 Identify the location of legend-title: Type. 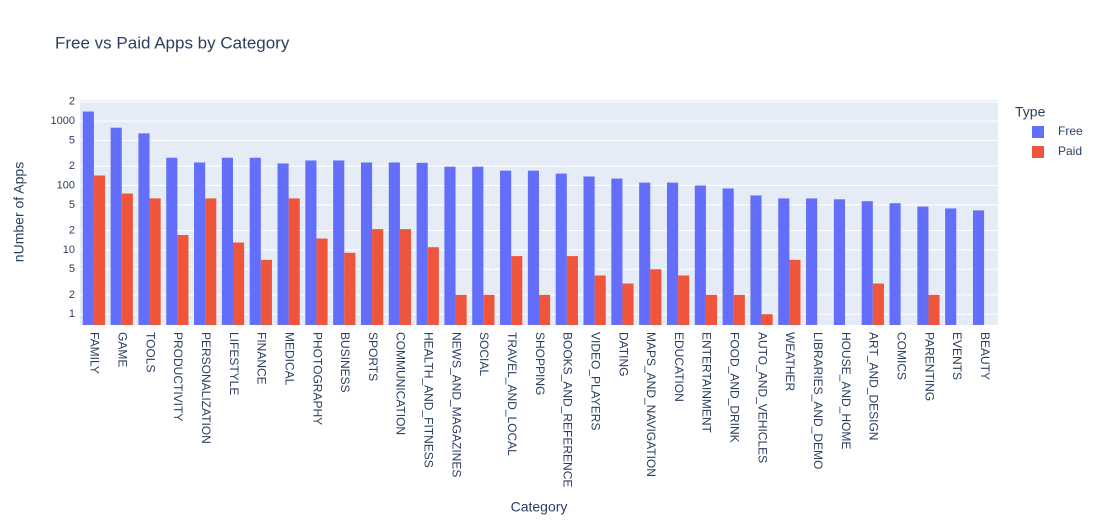
(1030, 112).